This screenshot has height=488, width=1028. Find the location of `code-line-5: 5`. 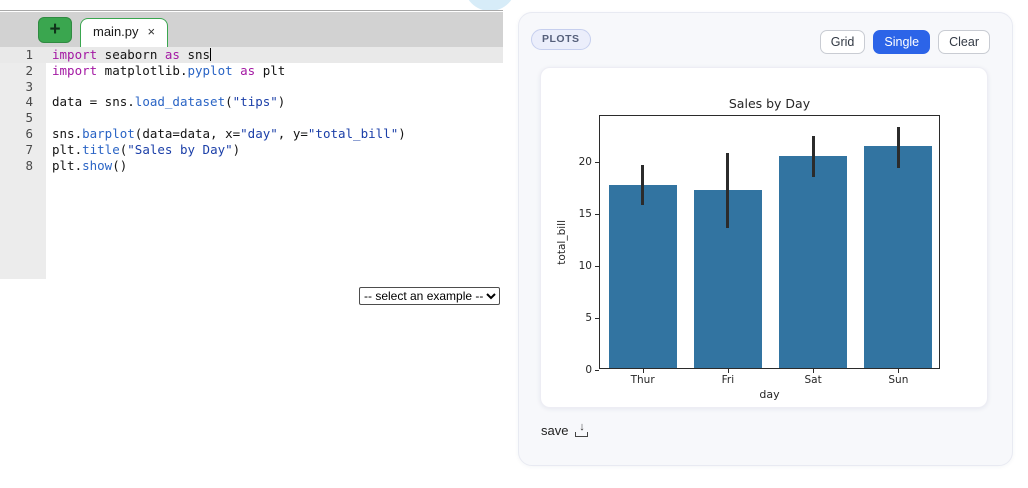

code-line-5: 5 is located at coordinates (251, 118).